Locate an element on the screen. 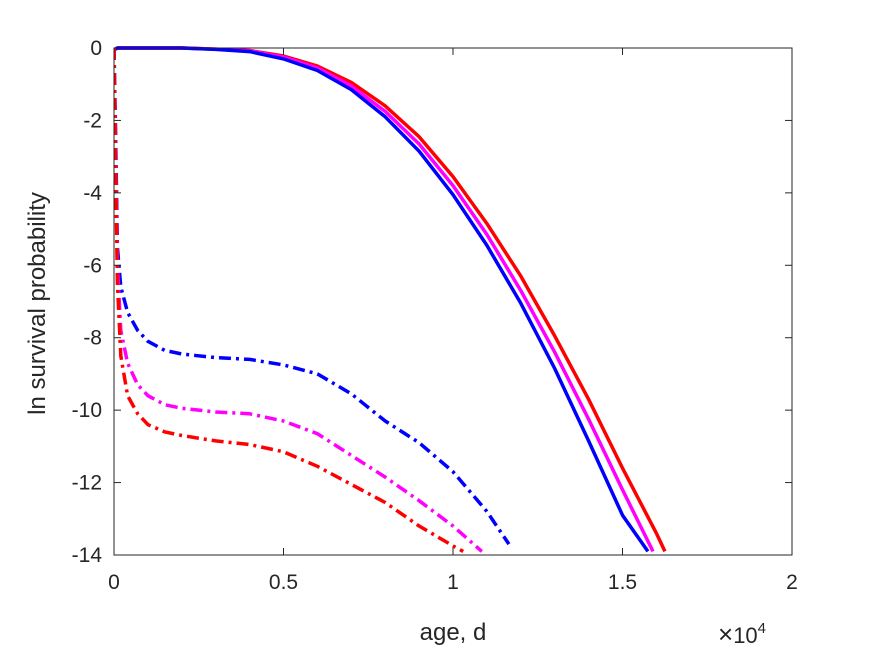 The width and height of the screenshot is (875, 656). x-exponent-times: × is located at coordinates (725, 634).